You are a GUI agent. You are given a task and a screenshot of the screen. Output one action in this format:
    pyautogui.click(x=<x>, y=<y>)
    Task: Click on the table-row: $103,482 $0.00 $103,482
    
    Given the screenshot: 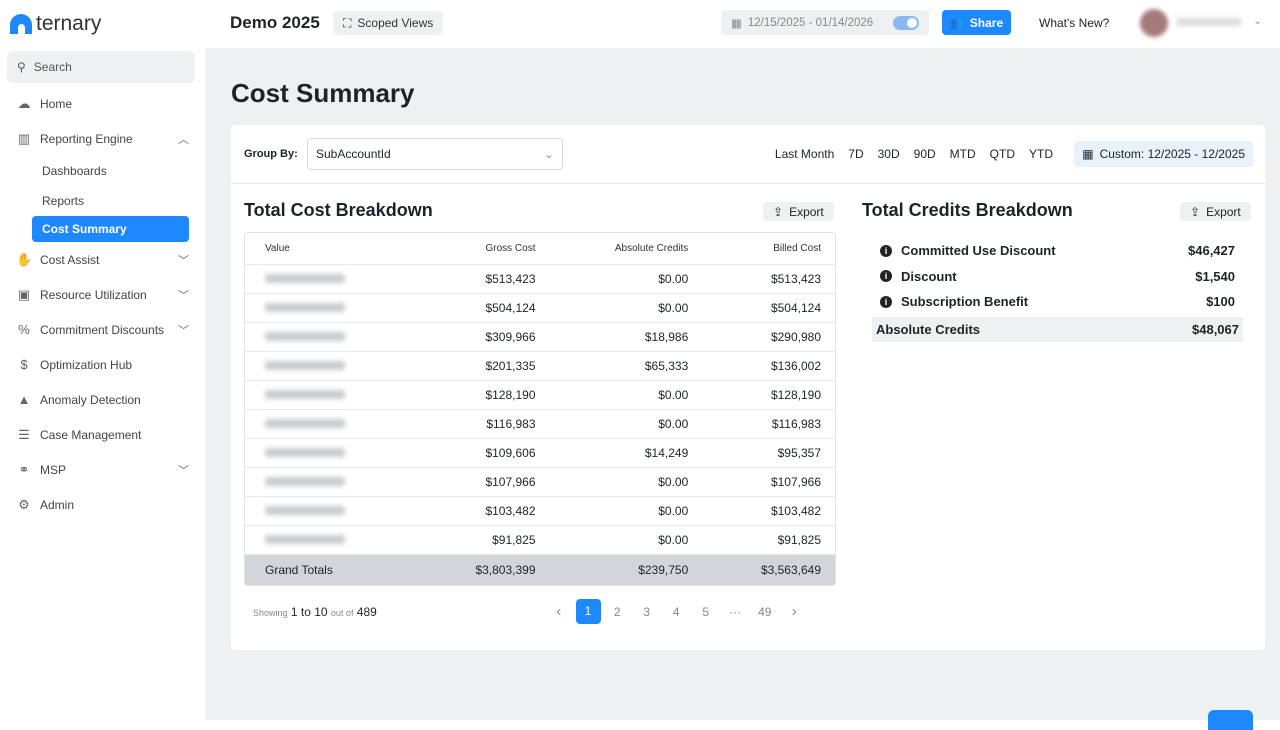 What is the action you would take?
    pyautogui.click(x=540, y=511)
    